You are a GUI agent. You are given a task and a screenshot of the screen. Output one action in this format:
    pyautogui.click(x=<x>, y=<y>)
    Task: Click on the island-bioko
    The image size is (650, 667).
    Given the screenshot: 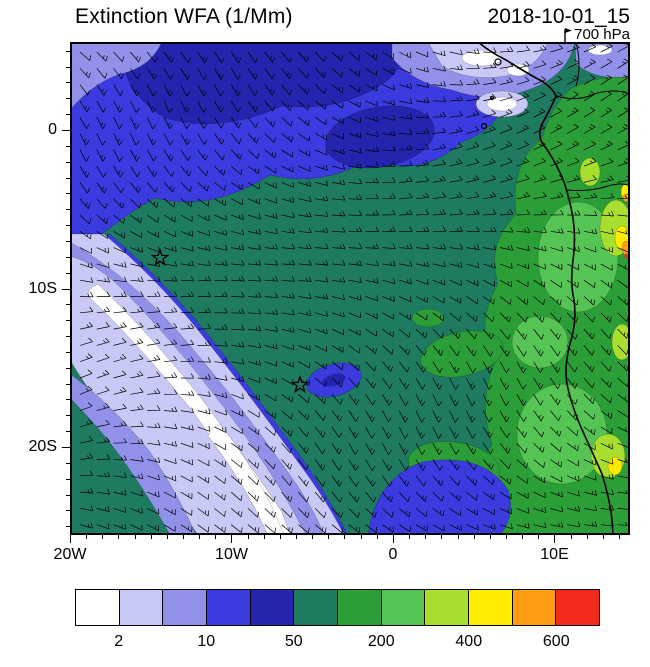 What is the action you would take?
    pyautogui.click(x=498, y=62)
    